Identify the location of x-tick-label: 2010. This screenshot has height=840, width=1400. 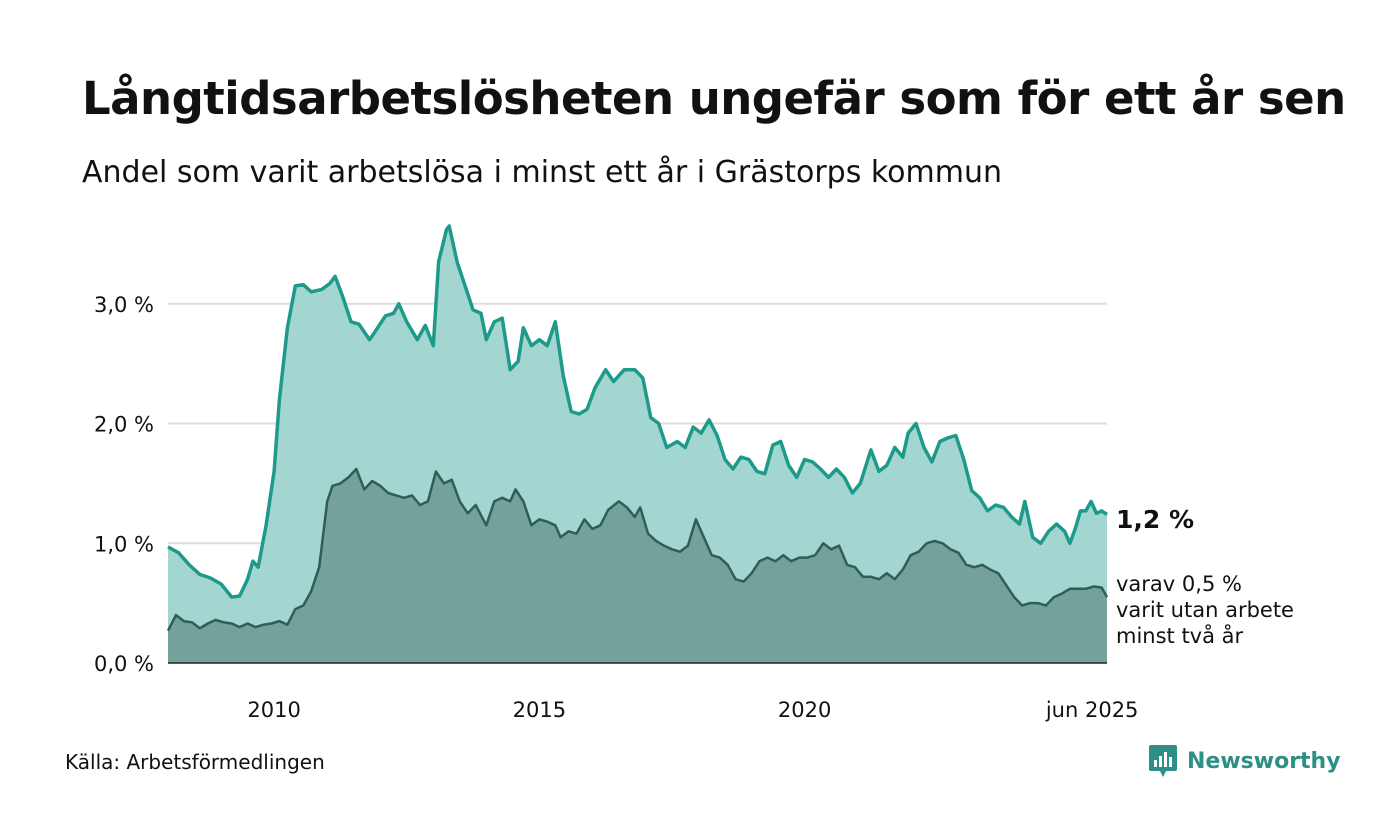
(273, 710).